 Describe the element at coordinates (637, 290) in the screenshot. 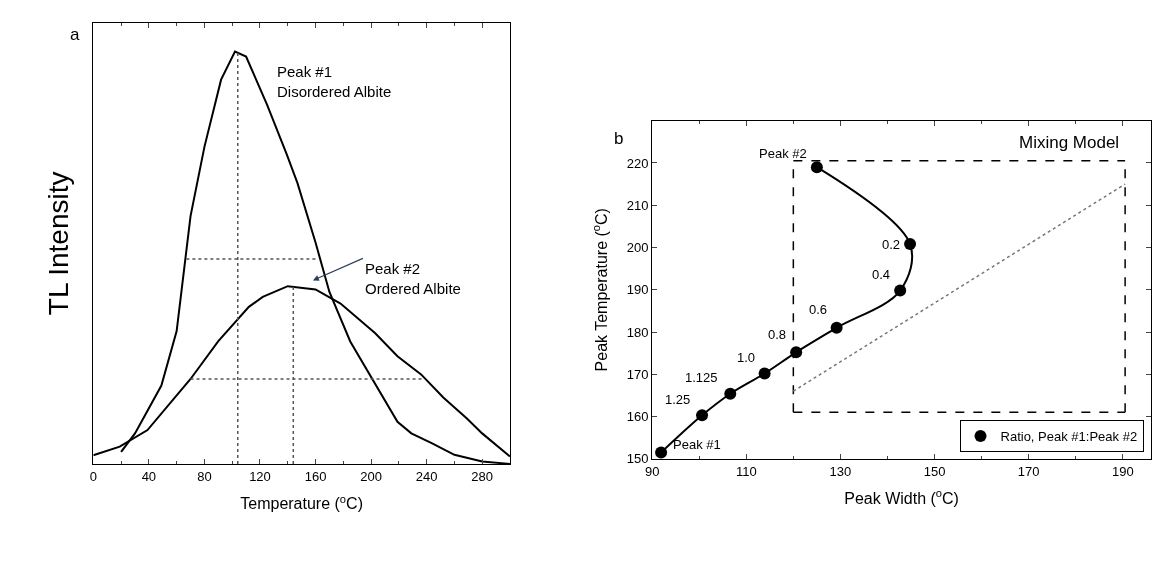

I see `y-tick-label: 190` at that location.